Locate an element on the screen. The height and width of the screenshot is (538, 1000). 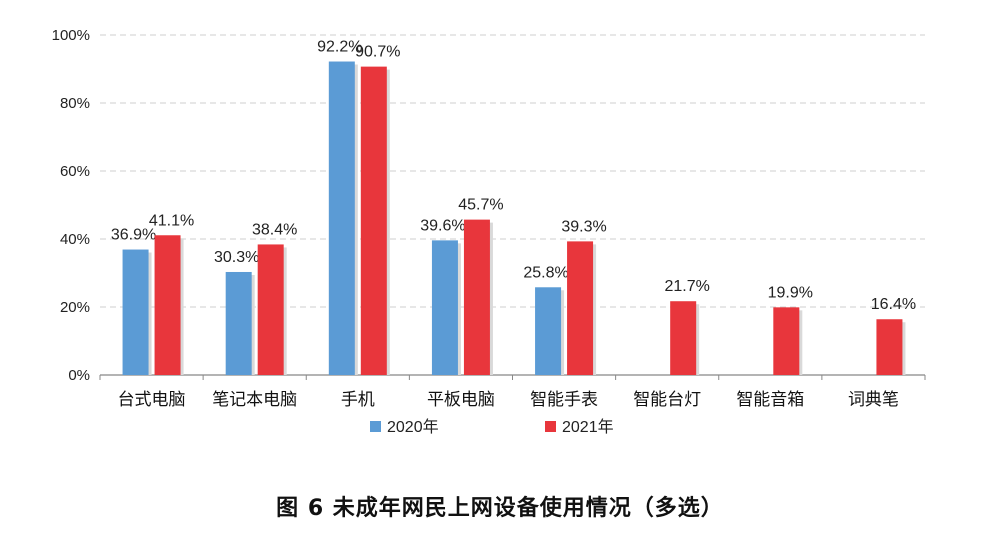
legend-label: 2021年 is located at coordinates (588, 427).